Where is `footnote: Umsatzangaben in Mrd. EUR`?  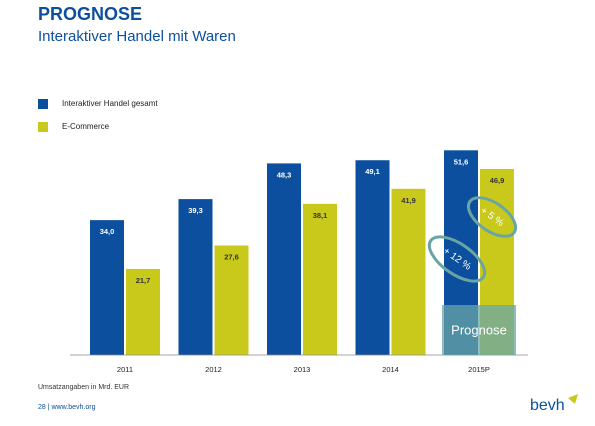 footnote: Umsatzangaben in Mrd. EUR is located at coordinates (83, 387).